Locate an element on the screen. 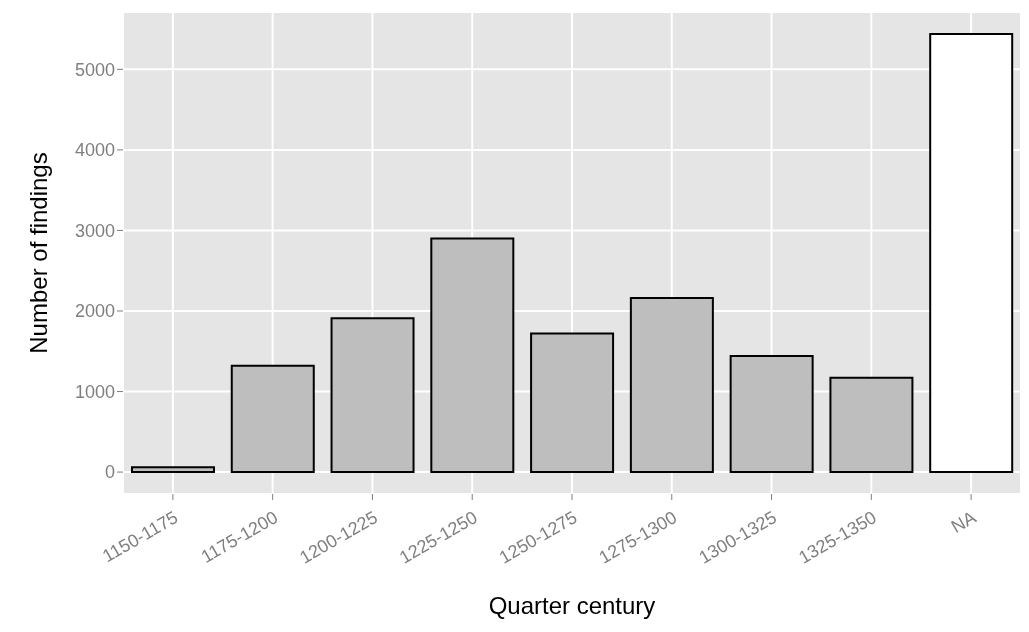 Image resolution: width=1029 pixels, height=632 pixels. y-tick-label: 3000 is located at coordinates (94, 230).